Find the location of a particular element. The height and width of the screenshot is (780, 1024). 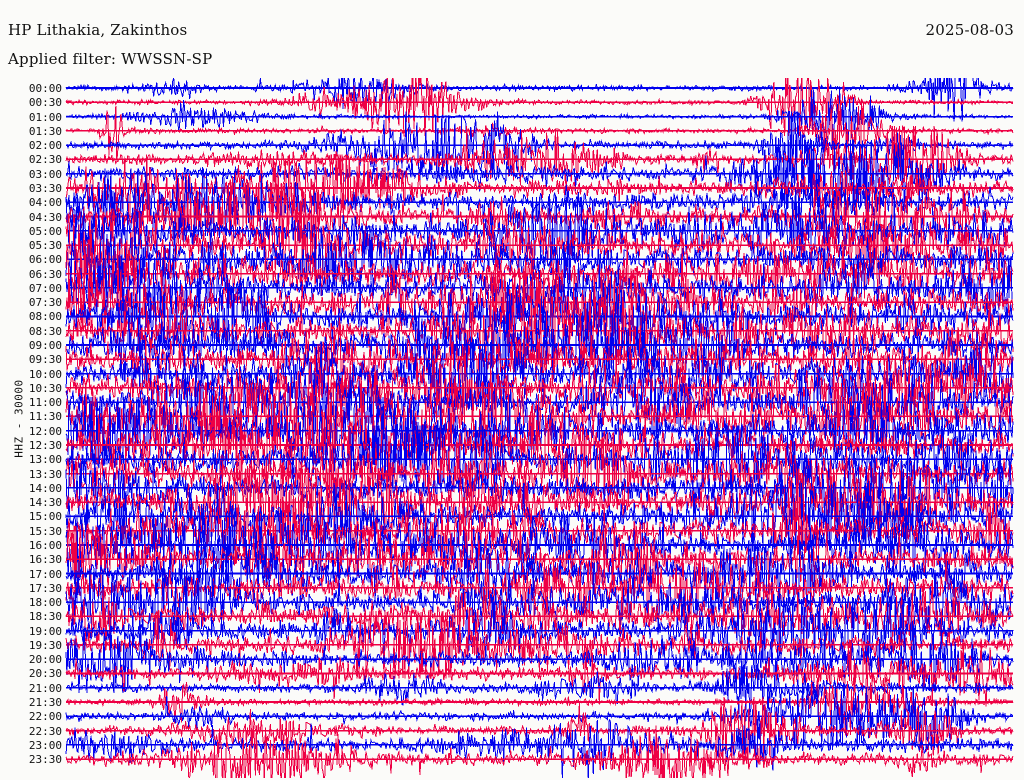

time-label: 20:00 is located at coordinates (45, 660).